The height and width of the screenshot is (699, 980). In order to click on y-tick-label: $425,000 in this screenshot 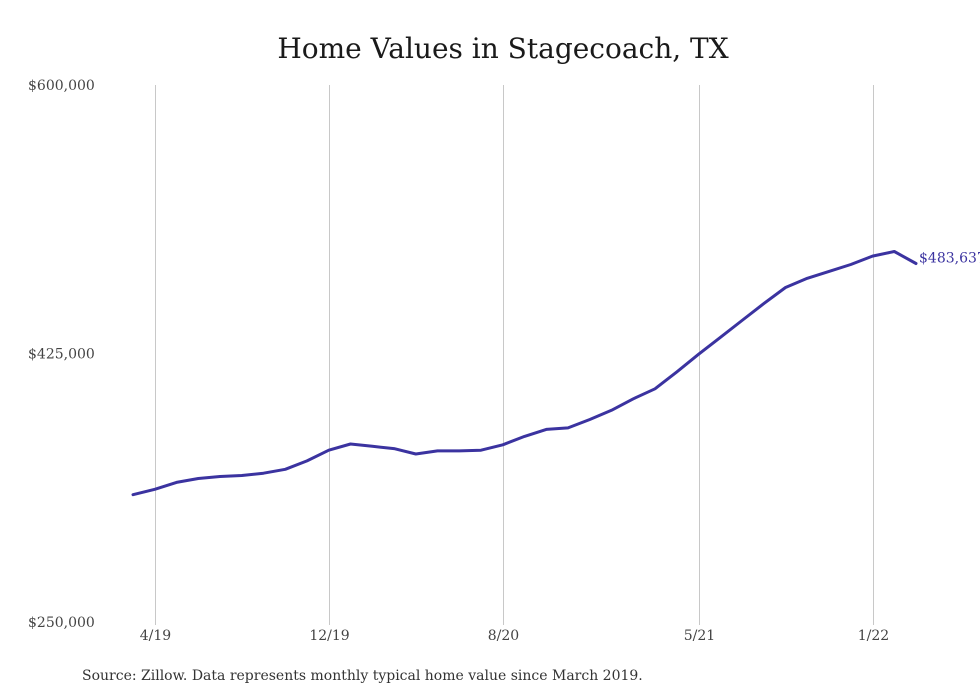, I will do `click(61, 355)`.